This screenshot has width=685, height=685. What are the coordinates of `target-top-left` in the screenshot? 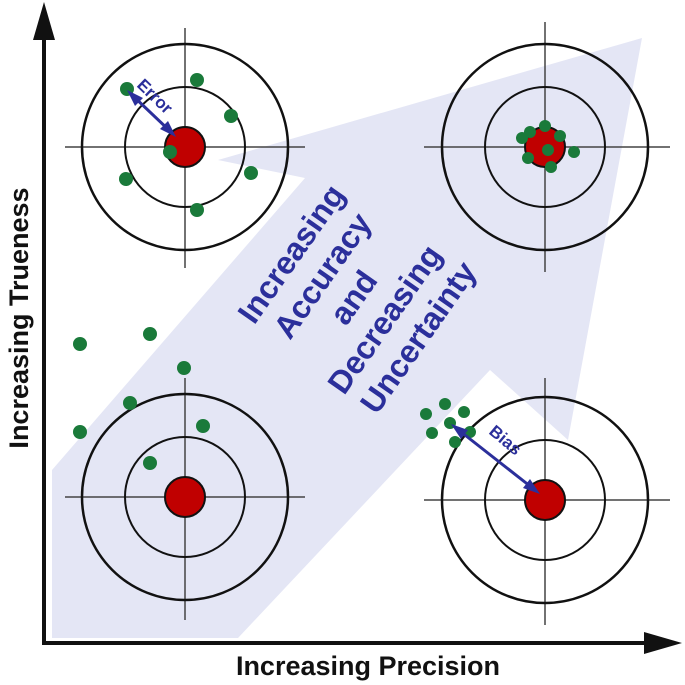 It's located at (185, 148).